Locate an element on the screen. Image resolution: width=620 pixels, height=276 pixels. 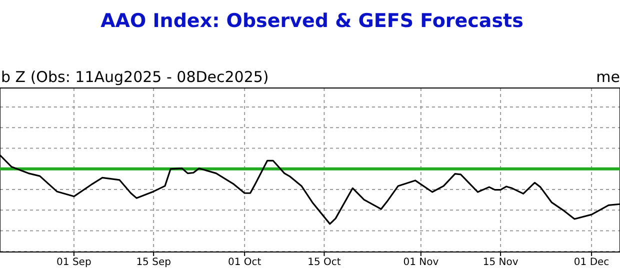
chart-title: AAO Index: Observed & GEFS Forecasts is located at coordinates (312, 21).